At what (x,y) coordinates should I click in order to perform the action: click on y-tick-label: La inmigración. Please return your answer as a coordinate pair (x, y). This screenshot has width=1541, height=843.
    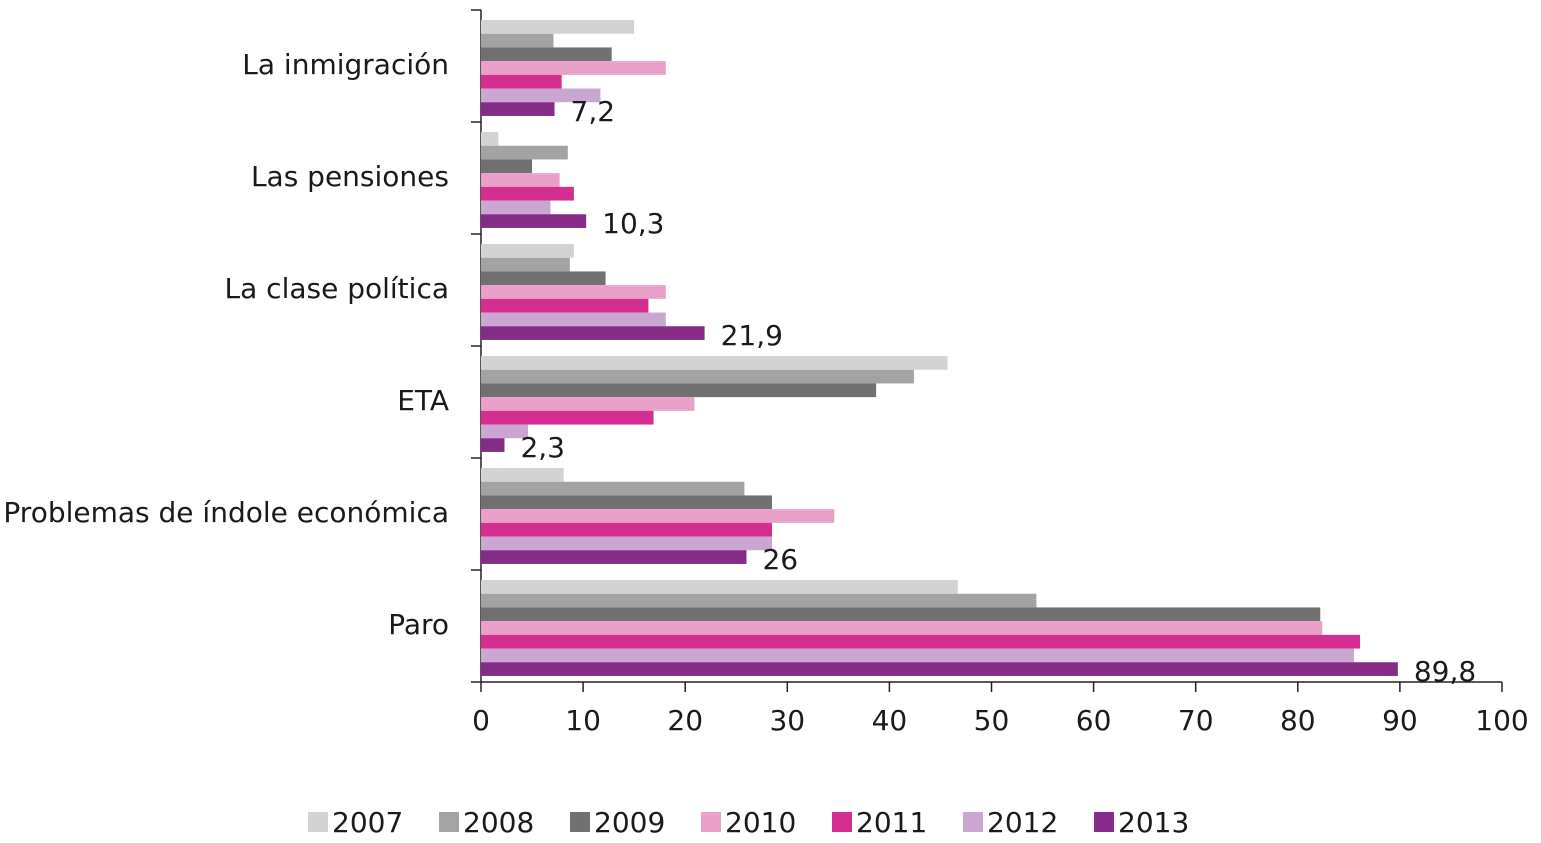
    Looking at the image, I should click on (345, 64).